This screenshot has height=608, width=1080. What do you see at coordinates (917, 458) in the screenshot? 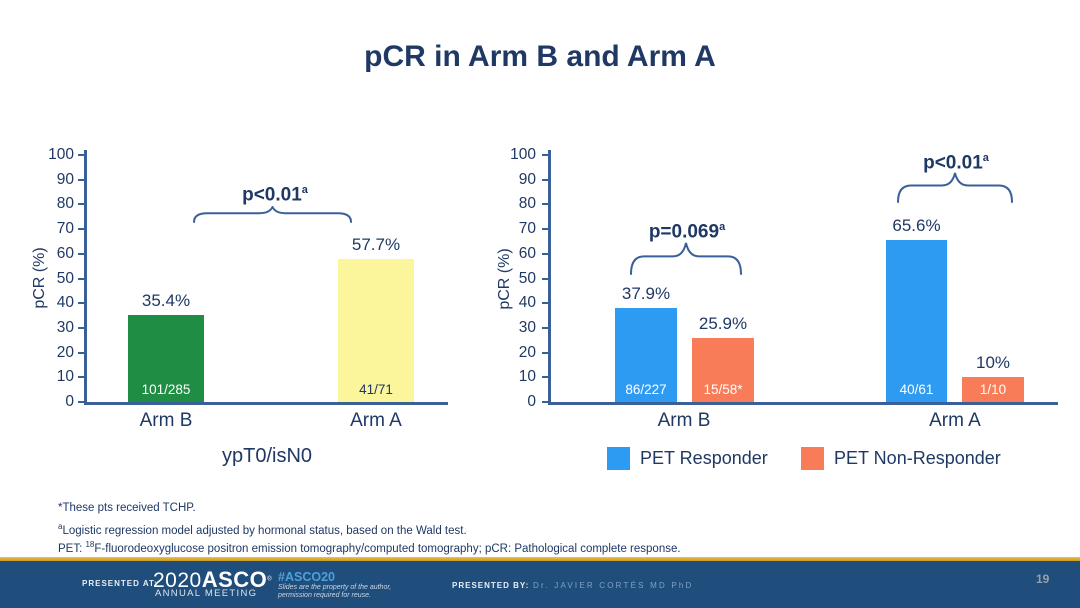
I see `legend-label-pet-non-responder: PET Non-Responder` at bounding box center [917, 458].